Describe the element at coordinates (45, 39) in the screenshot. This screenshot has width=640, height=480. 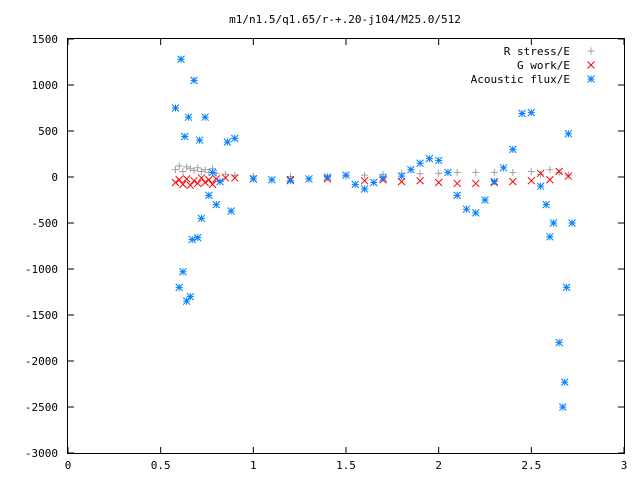
I see `y-tick-label: 1500` at that location.